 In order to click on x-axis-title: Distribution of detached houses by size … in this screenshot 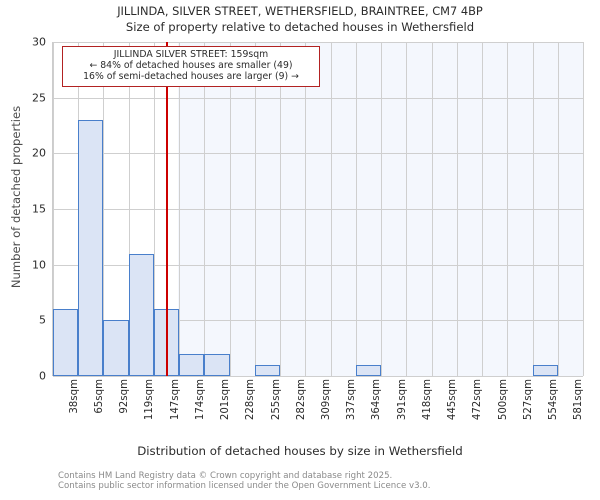, I will do `click(300, 451)`.